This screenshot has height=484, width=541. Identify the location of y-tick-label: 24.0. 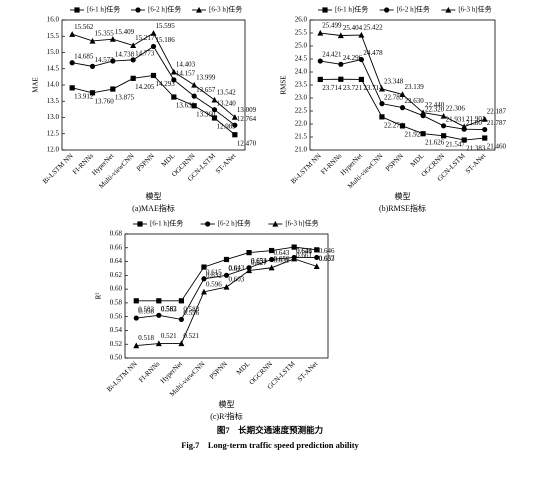
(301, 72).